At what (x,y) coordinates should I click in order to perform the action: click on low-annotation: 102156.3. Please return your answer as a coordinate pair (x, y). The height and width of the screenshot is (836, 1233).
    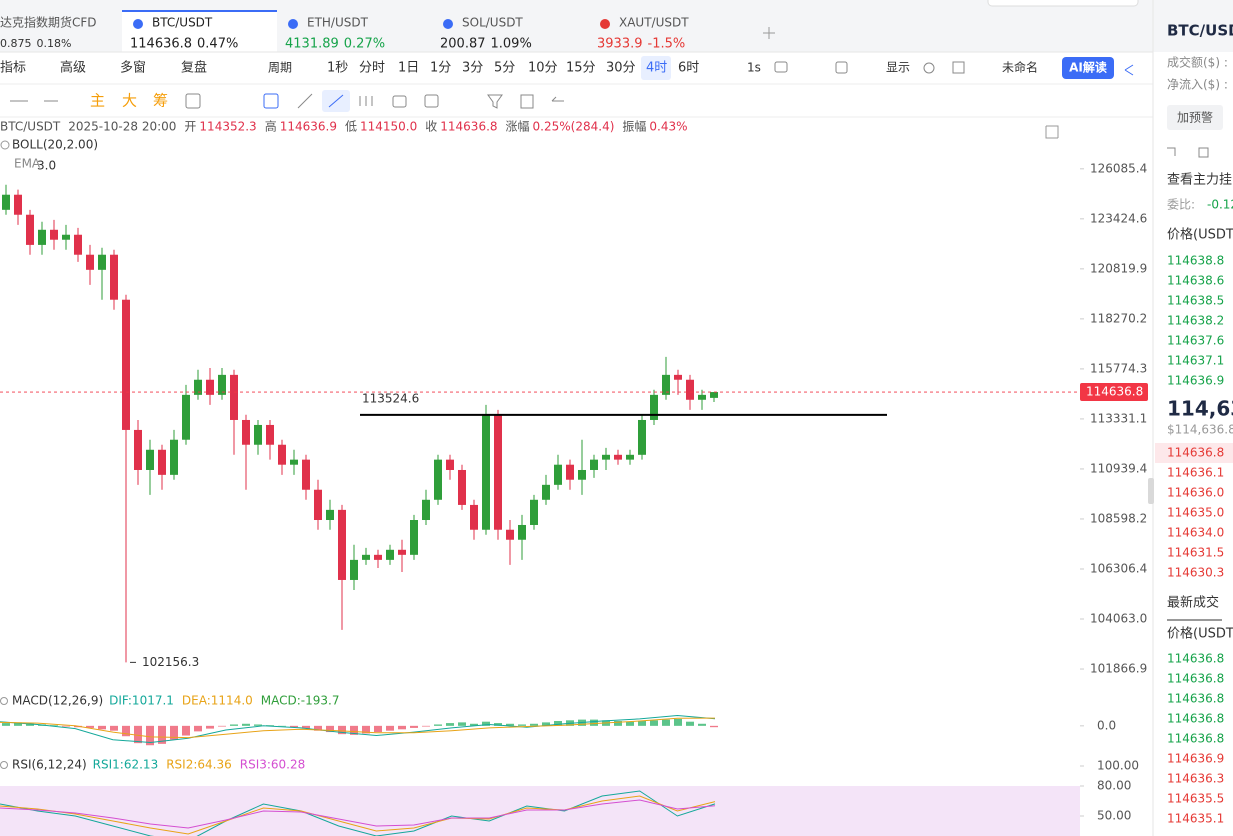
    Looking at the image, I should click on (170, 662).